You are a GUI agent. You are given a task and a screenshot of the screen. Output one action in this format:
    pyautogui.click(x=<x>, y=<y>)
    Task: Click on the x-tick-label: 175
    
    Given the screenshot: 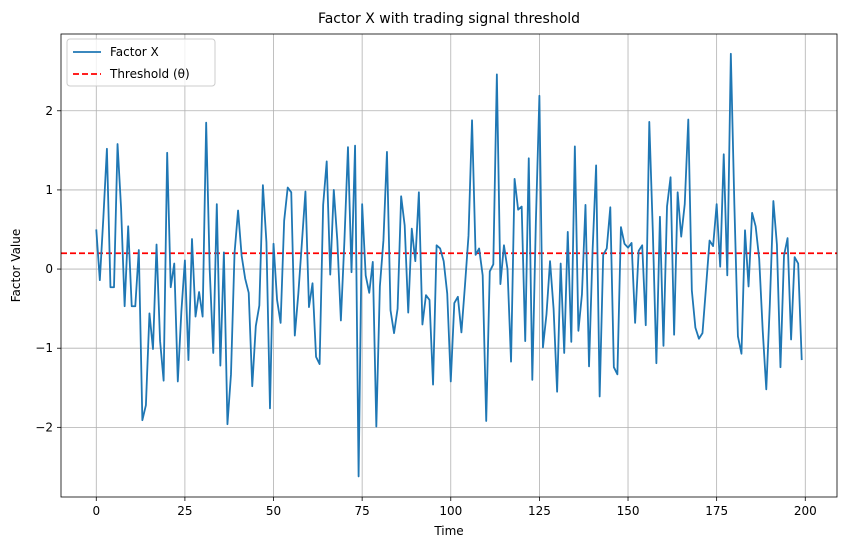 What is the action you would take?
    pyautogui.click(x=716, y=511)
    